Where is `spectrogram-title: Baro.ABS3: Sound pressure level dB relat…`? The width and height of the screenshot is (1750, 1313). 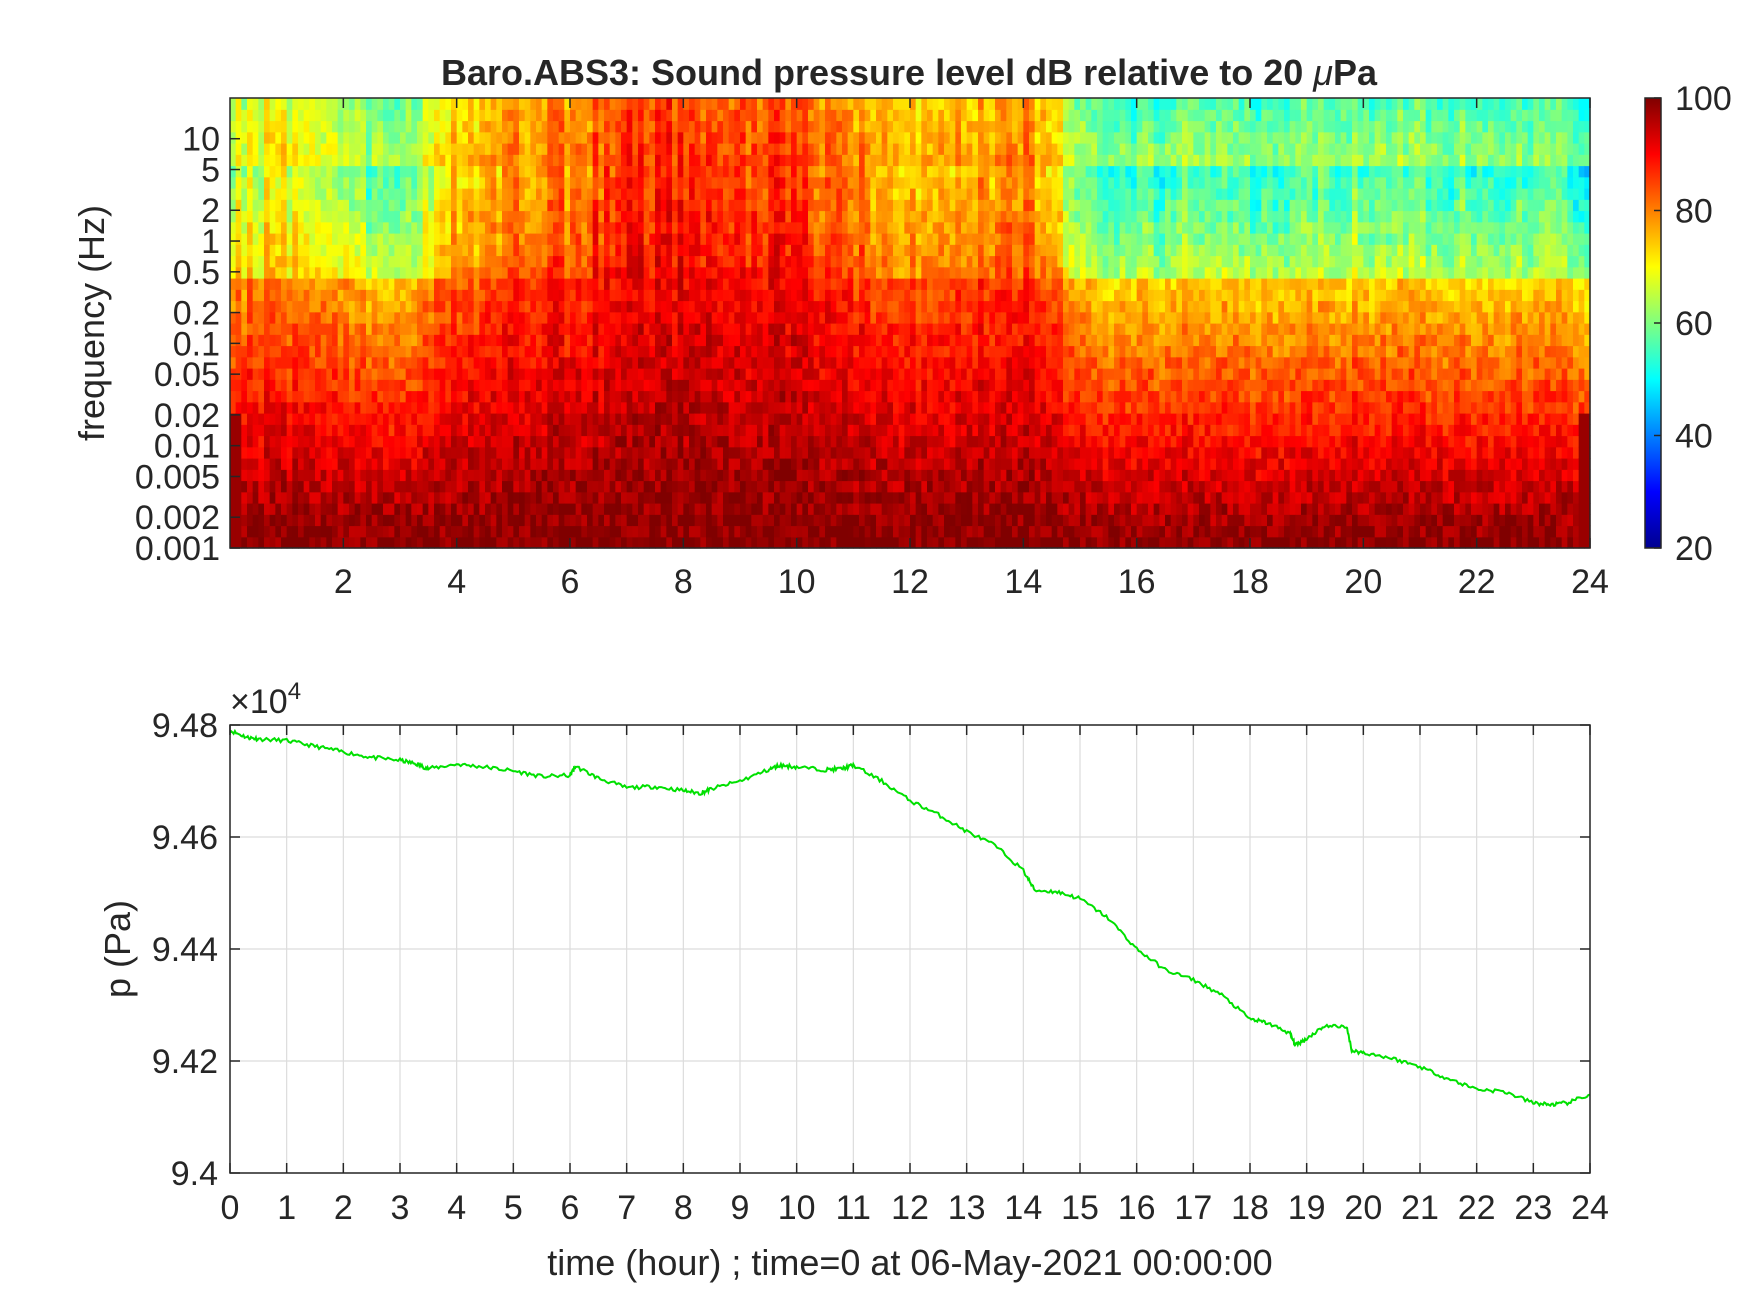
spectrogram-title: Baro.ABS3: Sound pressure level dB relat… is located at coordinates (909, 72).